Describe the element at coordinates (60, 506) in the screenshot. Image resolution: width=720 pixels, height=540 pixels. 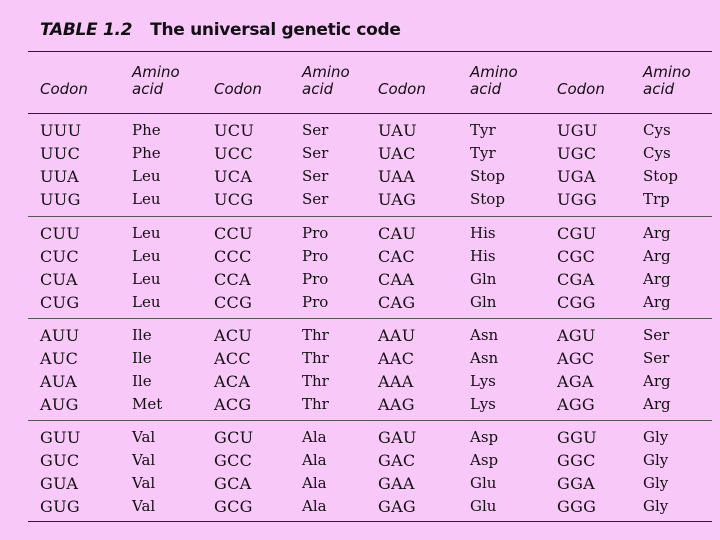
I see `codon-cell: GUG` at that location.